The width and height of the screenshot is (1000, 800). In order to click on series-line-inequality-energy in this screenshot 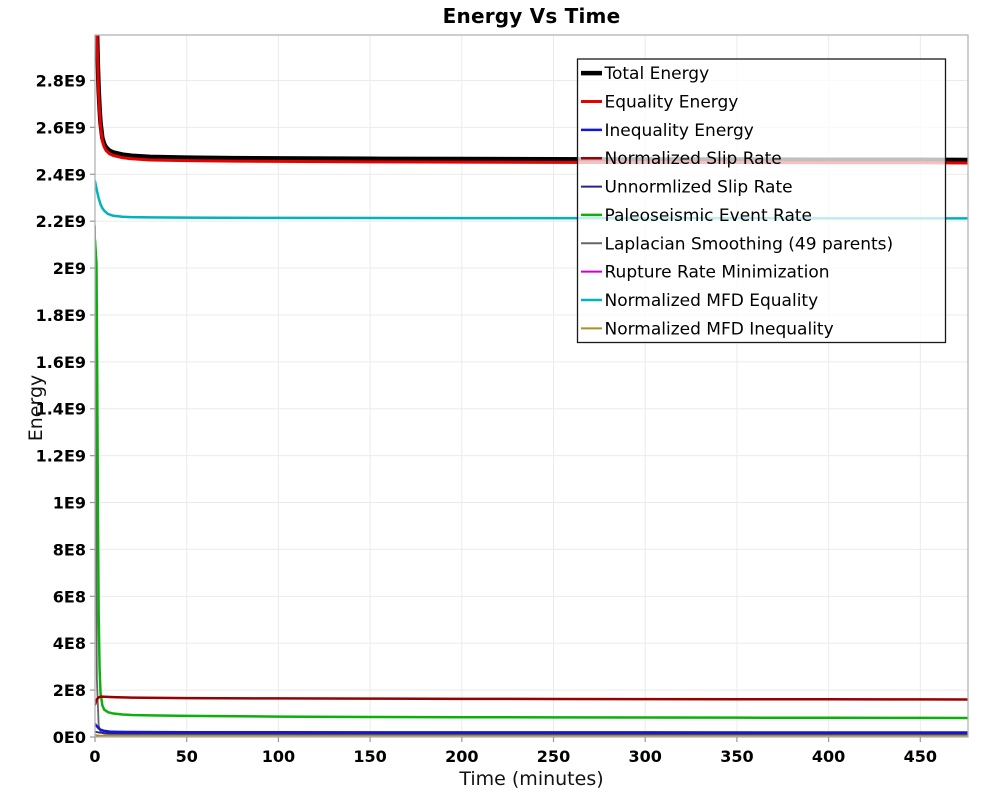, I will do `click(531, 728)`.